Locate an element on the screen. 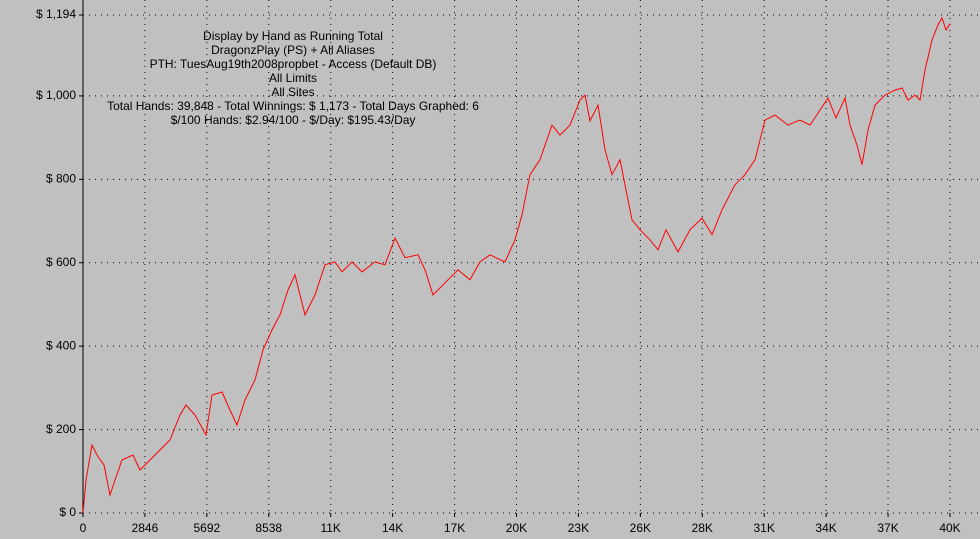 Image resolution: width=980 pixels, height=539 pixels. y-tick-label: $ 1,194 is located at coordinates (56, 14).